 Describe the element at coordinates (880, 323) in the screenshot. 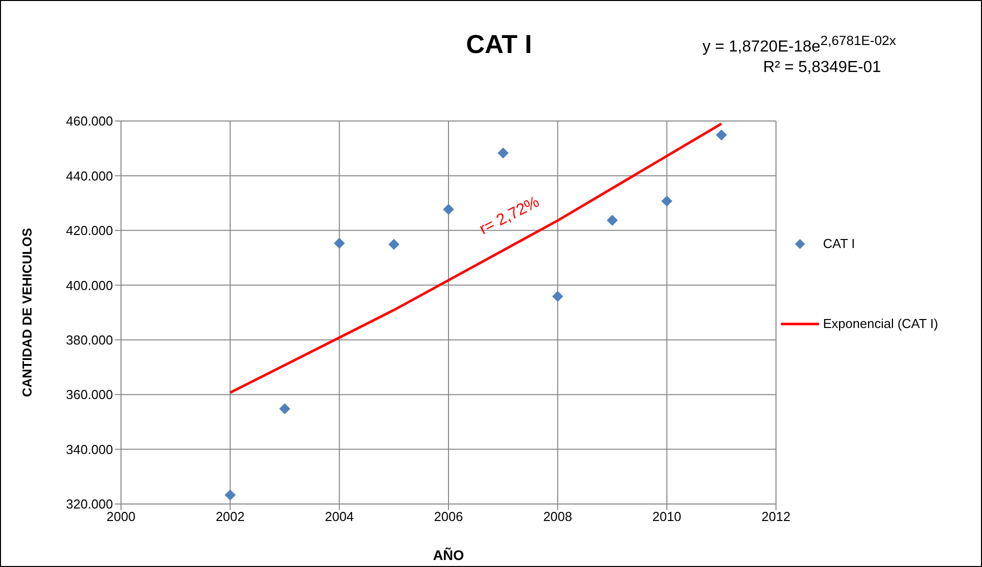

I see `legend-label: Exponencial (CAT I)` at that location.